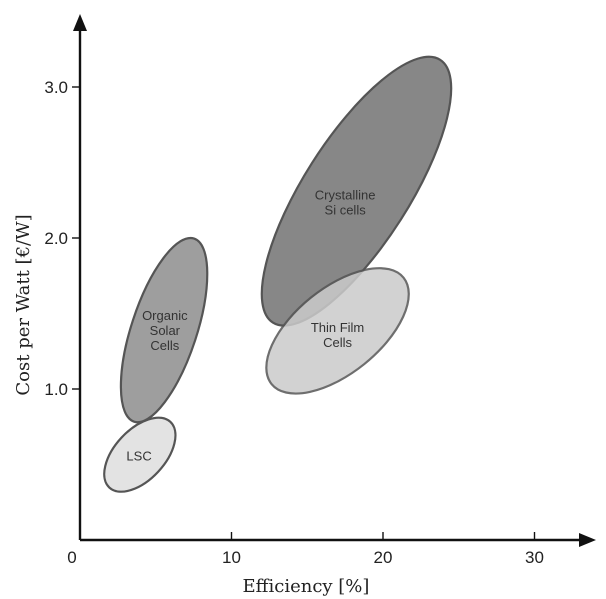 This screenshot has width=606, height=599. I want to click on region-label-line: Solar, so click(165, 330).